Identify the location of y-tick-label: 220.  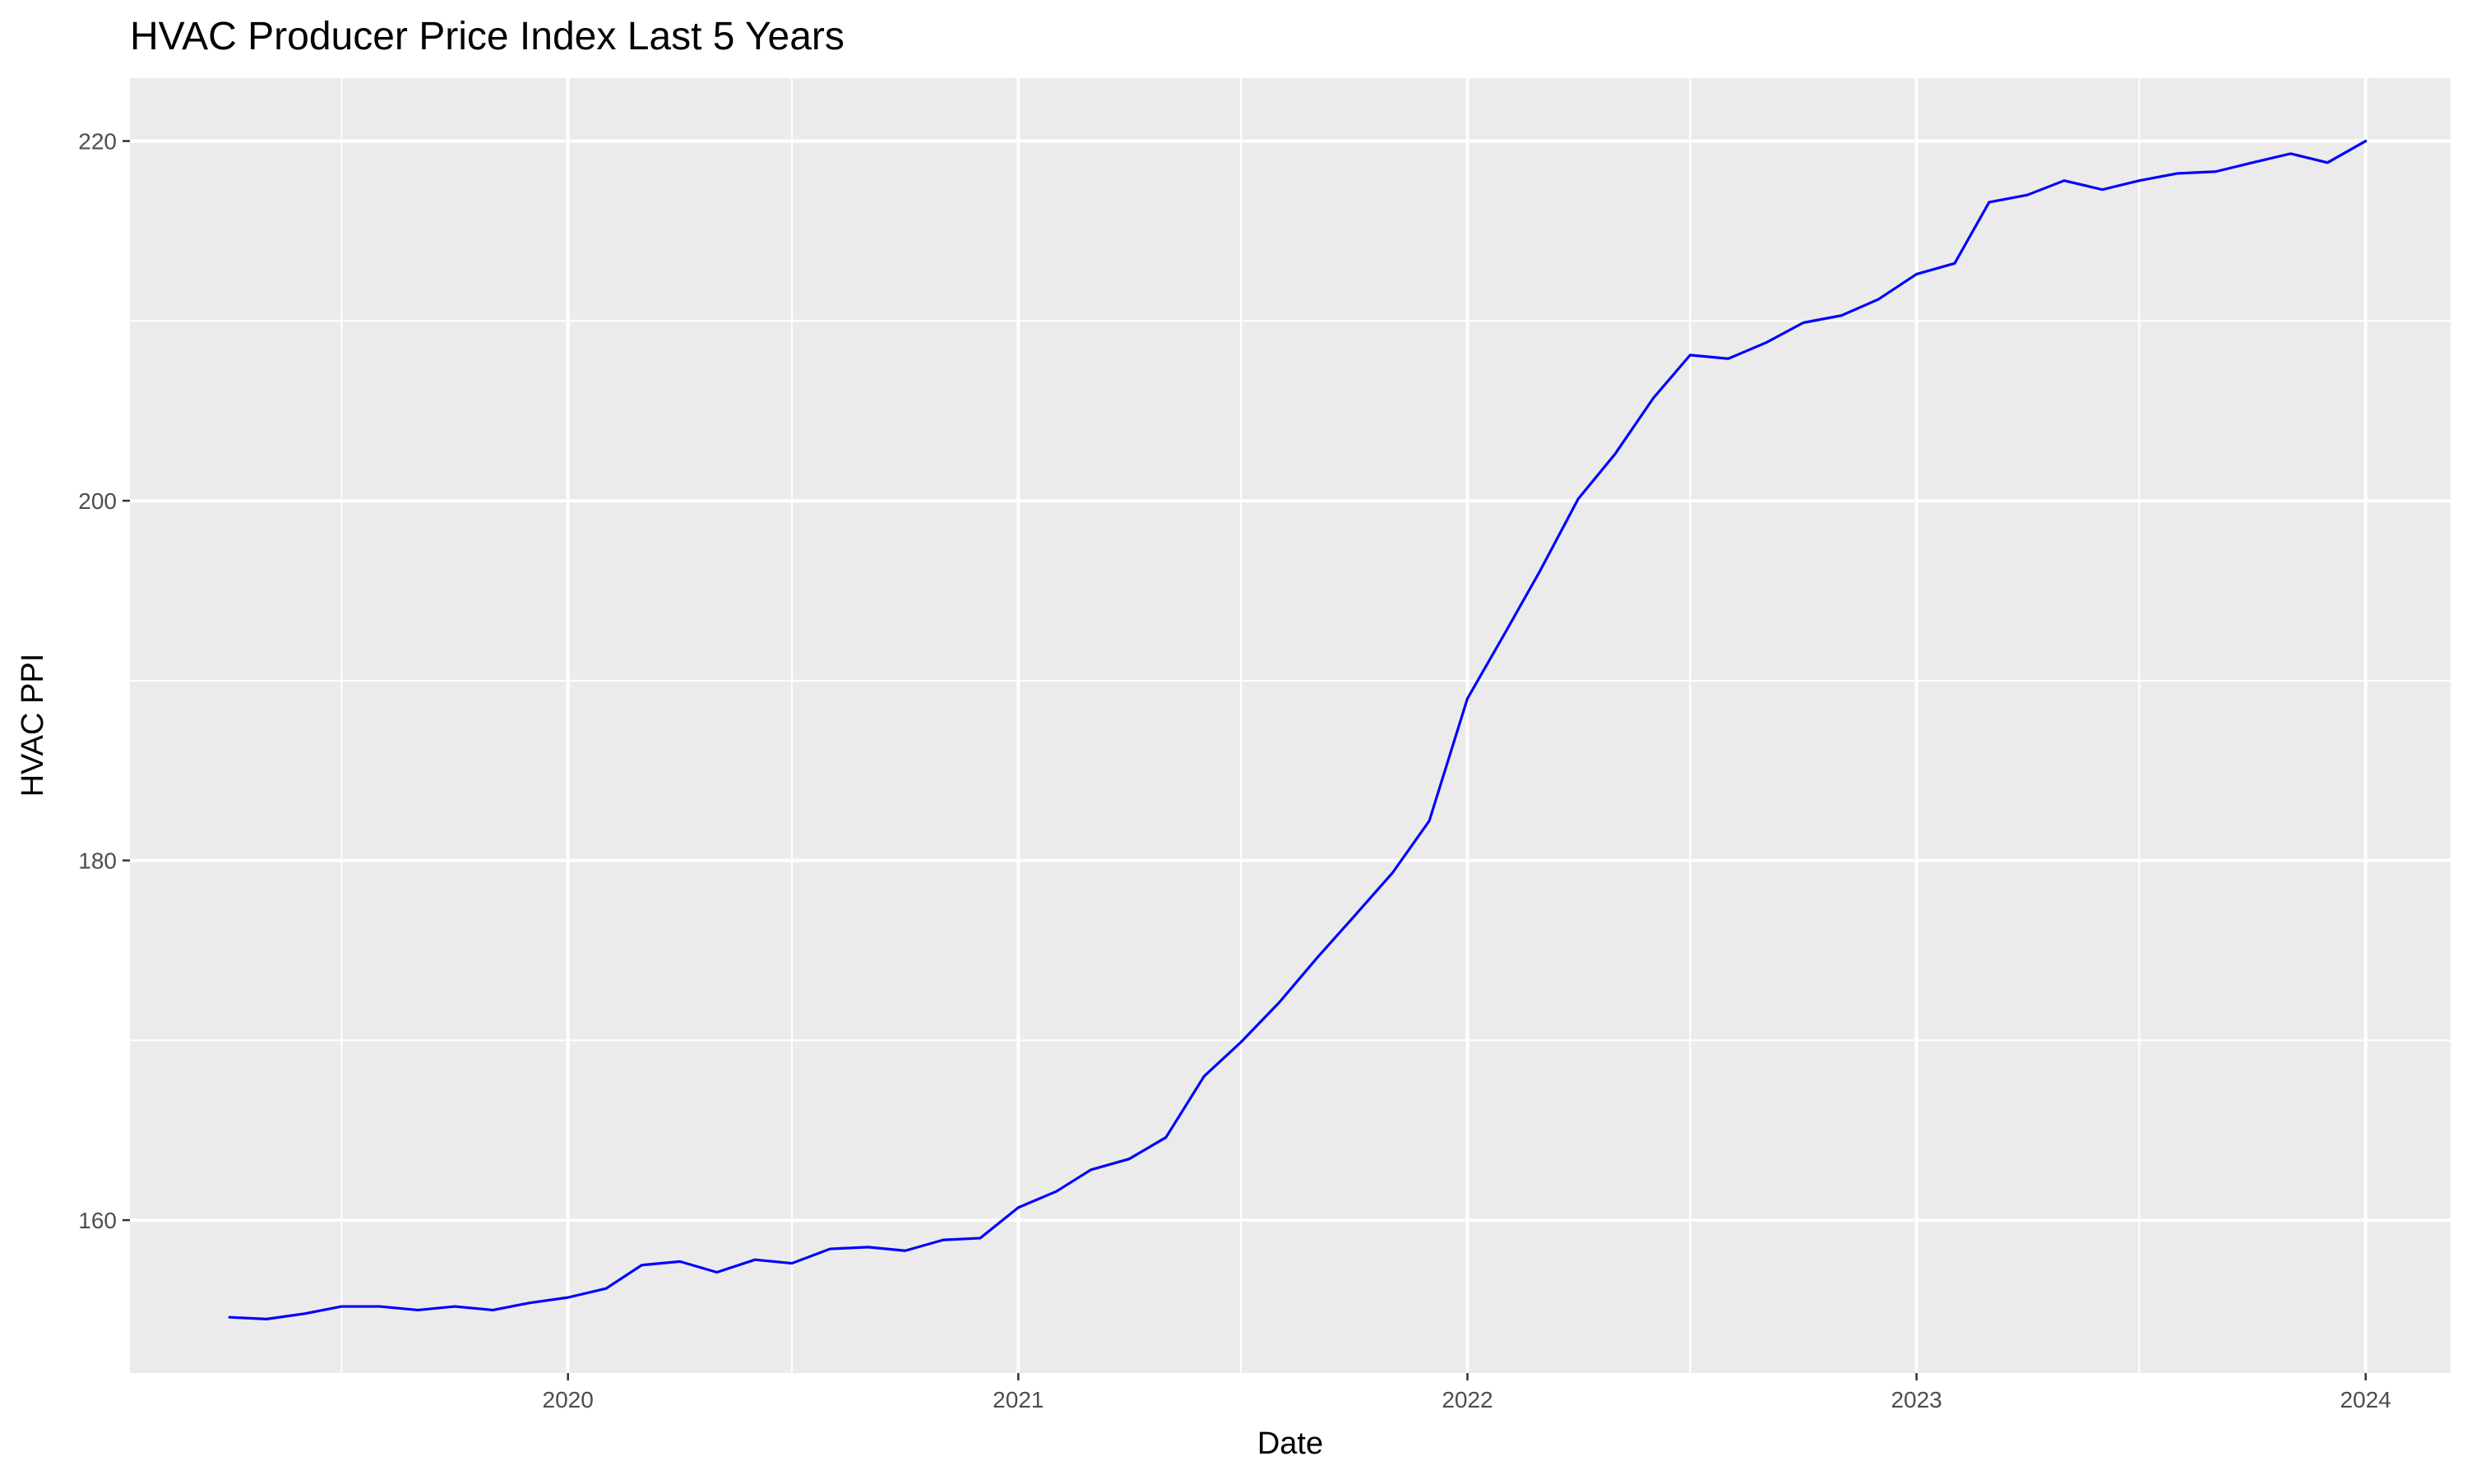
(98, 142).